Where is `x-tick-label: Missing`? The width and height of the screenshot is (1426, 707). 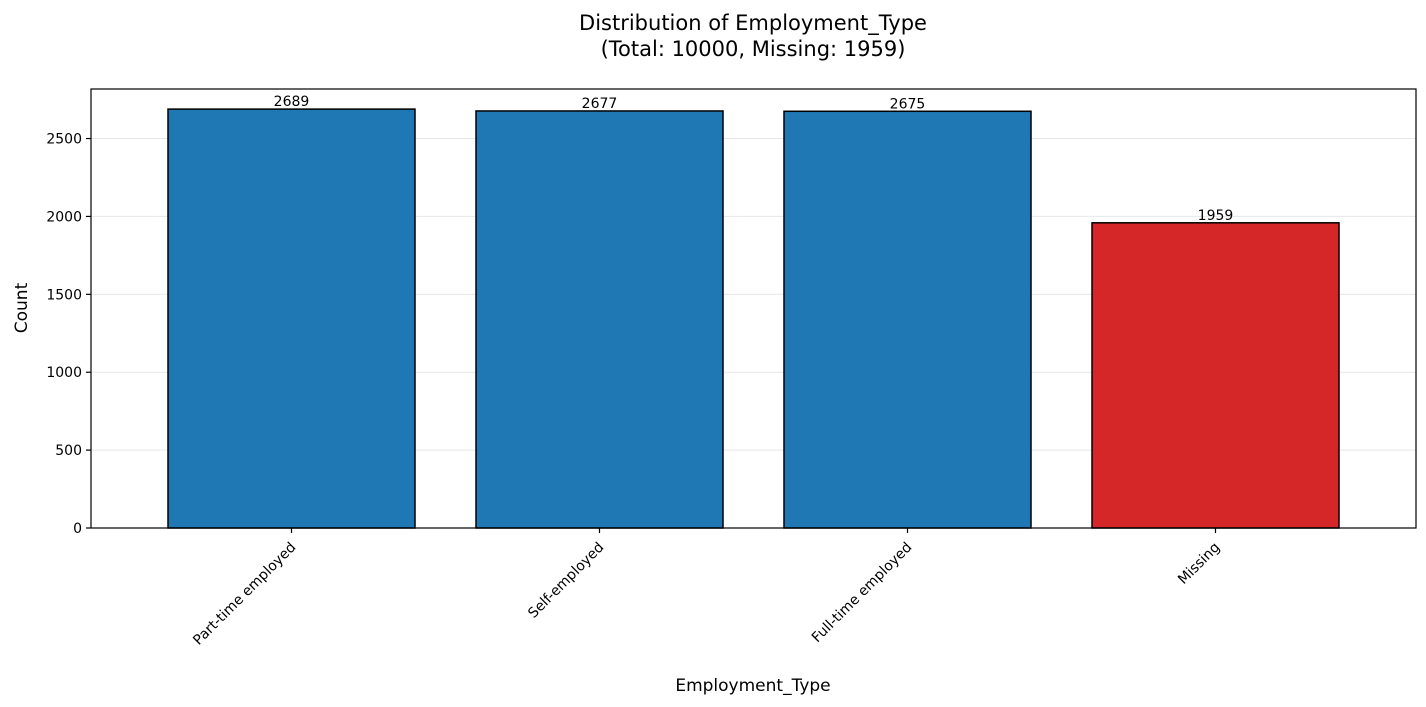
x-tick-label: Missing is located at coordinates (1199, 564).